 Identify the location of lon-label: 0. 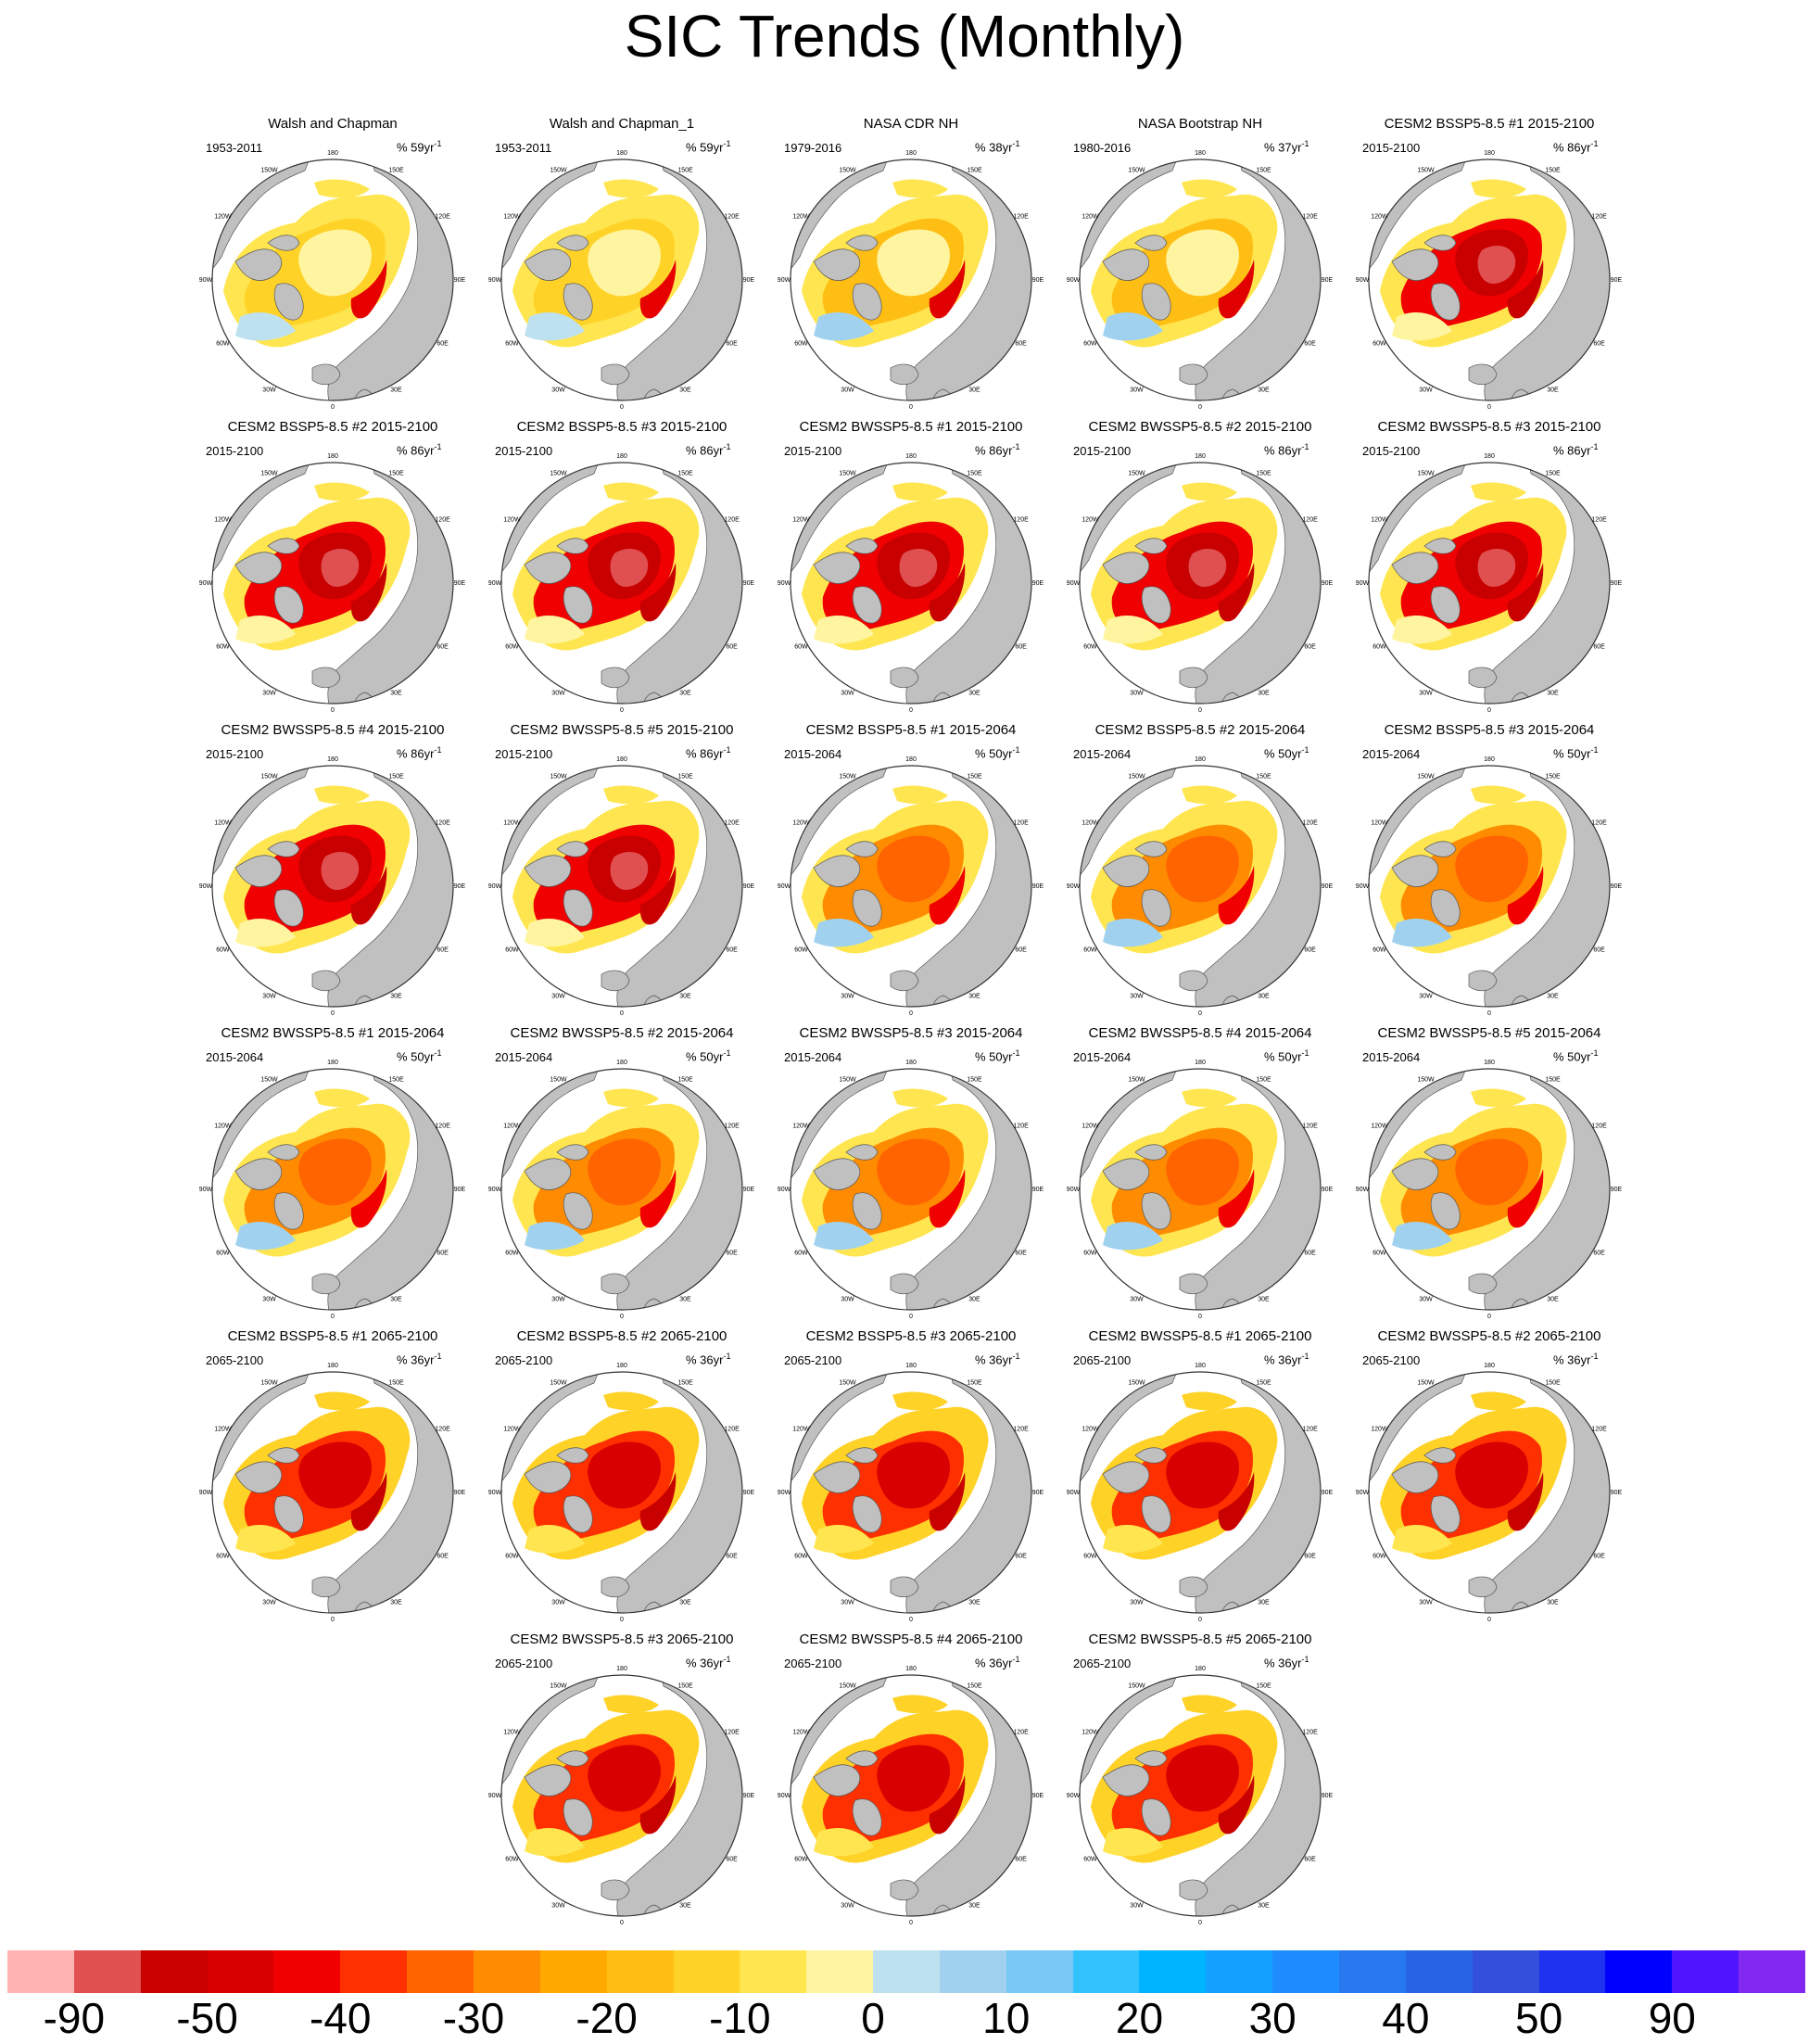
(622, 407).